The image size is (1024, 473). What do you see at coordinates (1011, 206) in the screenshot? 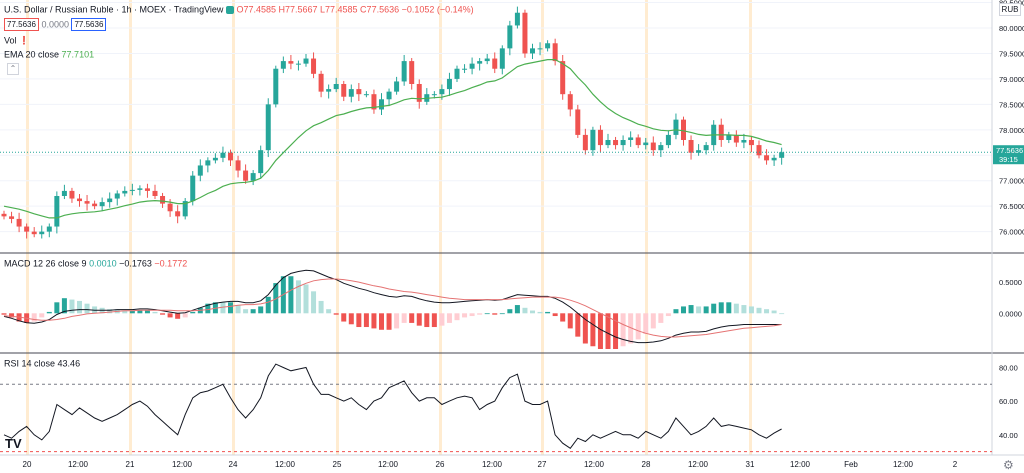
I see `price-tick-label: 76.5000` at bounding box center [1011, 206].